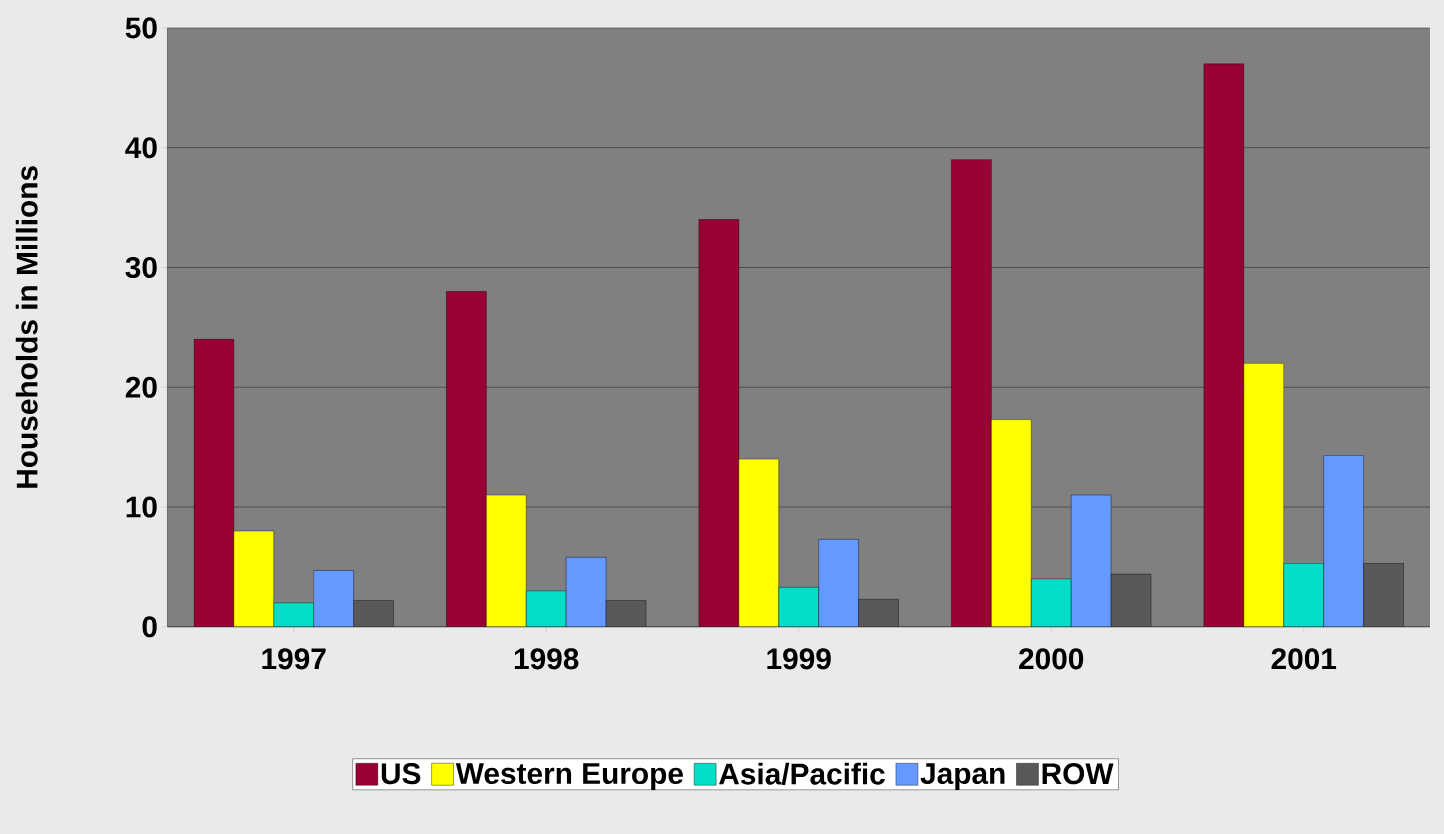  I want to click on x-tick-label: 1999, so click(799, 659).